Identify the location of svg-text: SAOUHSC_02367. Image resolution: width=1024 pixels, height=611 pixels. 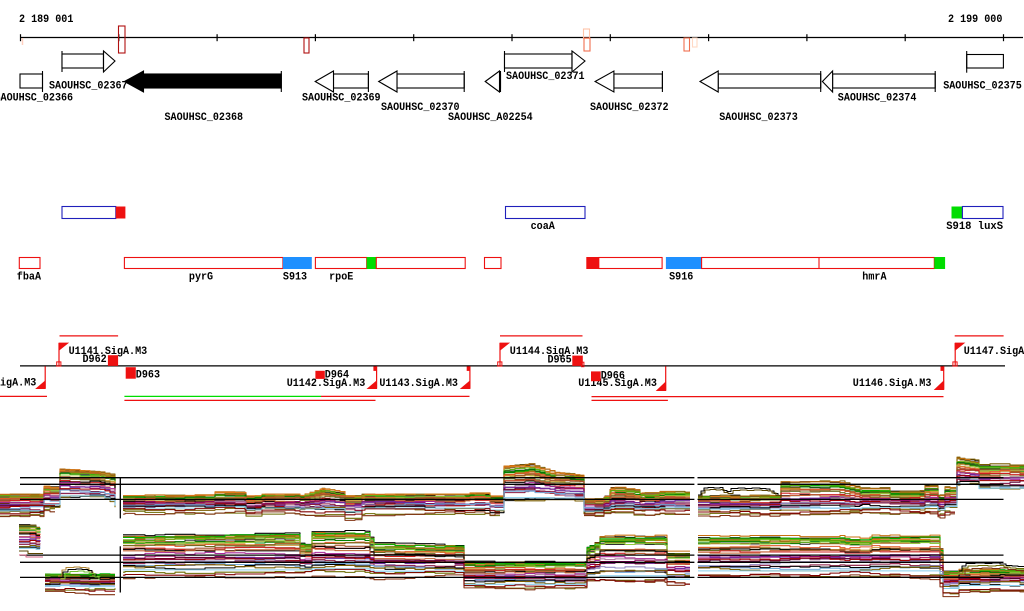
(88, 86).